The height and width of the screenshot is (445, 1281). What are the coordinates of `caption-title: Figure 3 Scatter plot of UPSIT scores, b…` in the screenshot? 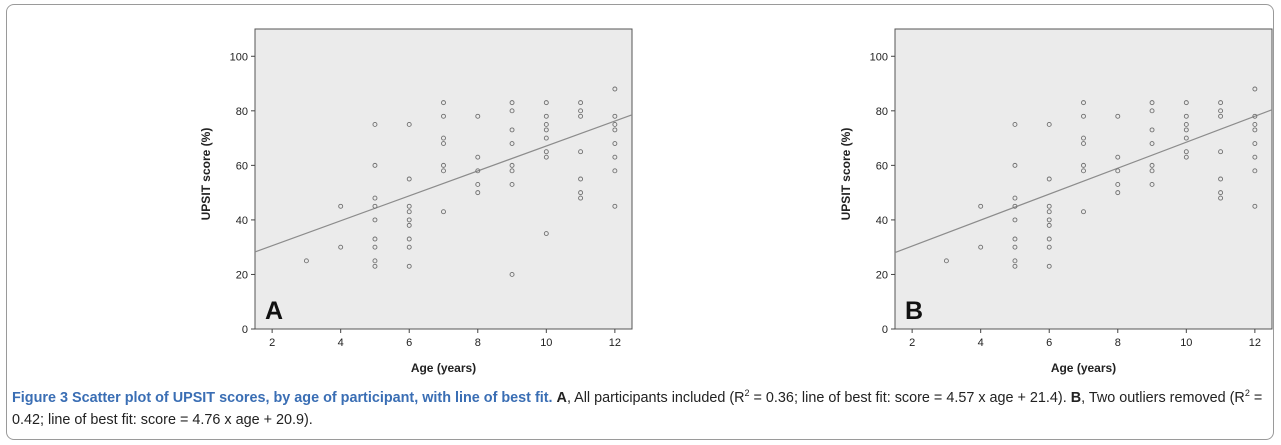 It's located at (282, 398).